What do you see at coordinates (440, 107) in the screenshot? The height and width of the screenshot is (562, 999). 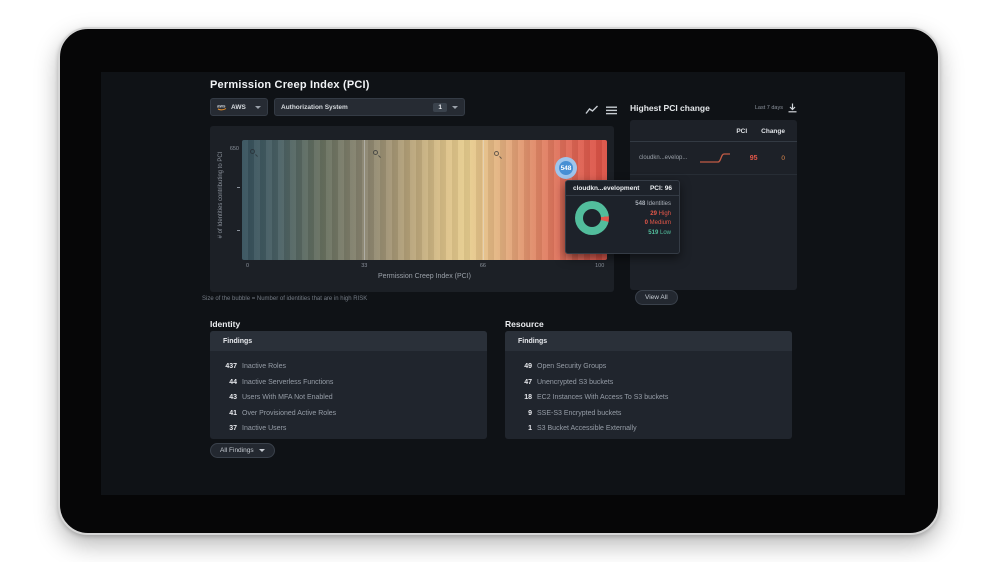 I see `auth-system-count-badge: 1` at bounding box center [440, 107].